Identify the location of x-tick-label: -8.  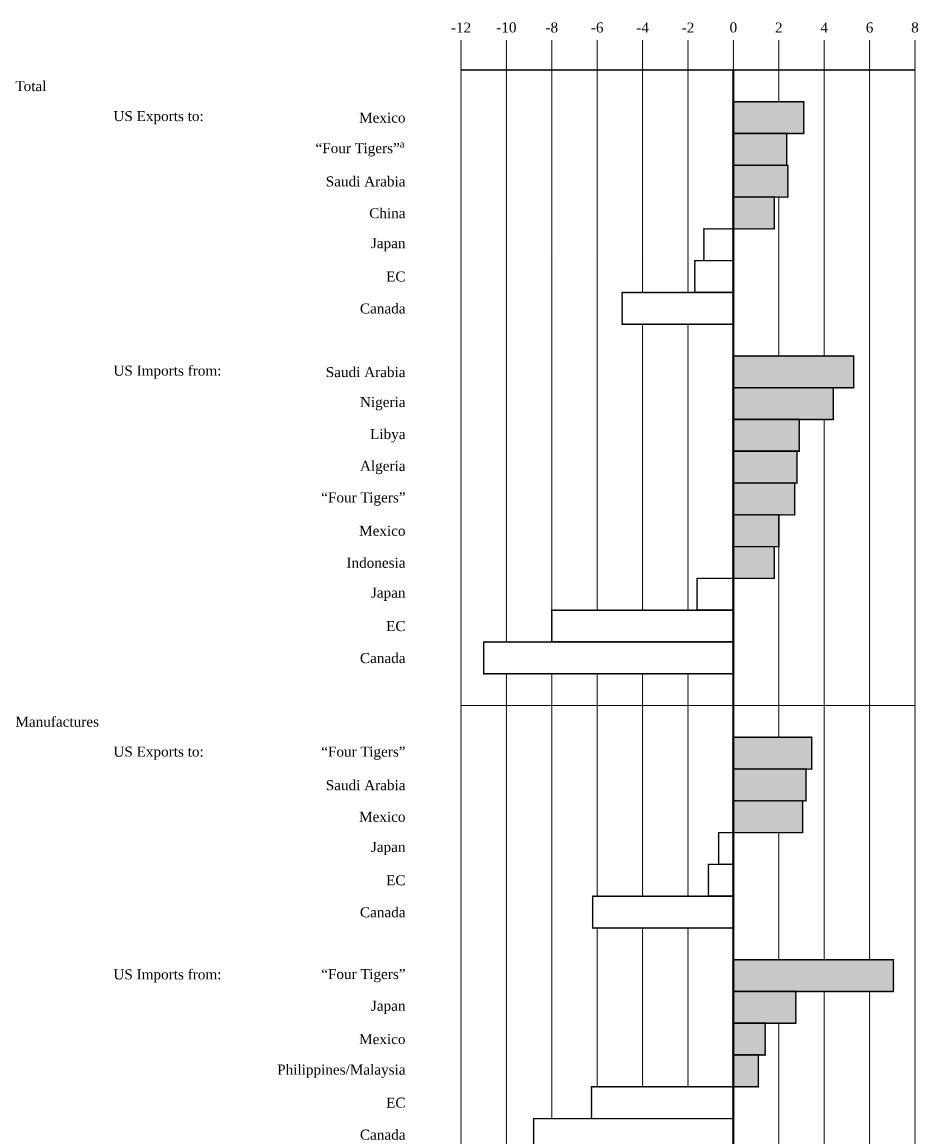
(552, 27).